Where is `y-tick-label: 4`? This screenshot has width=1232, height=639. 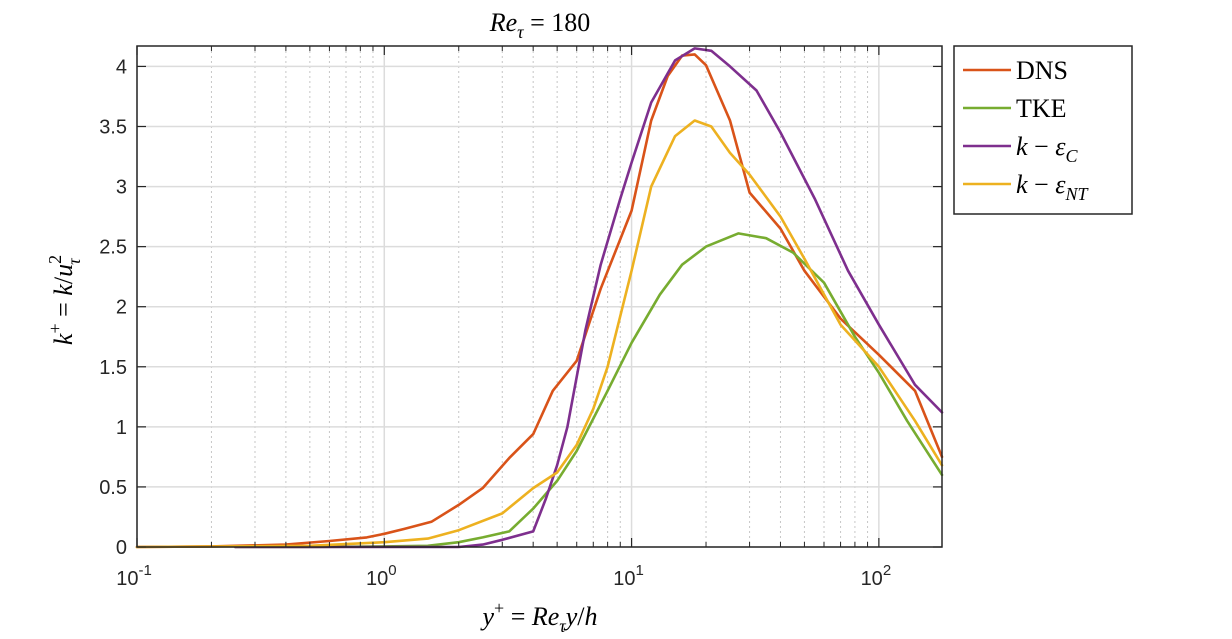 y-tick-label: 4 is located at coordinates (121, 67).